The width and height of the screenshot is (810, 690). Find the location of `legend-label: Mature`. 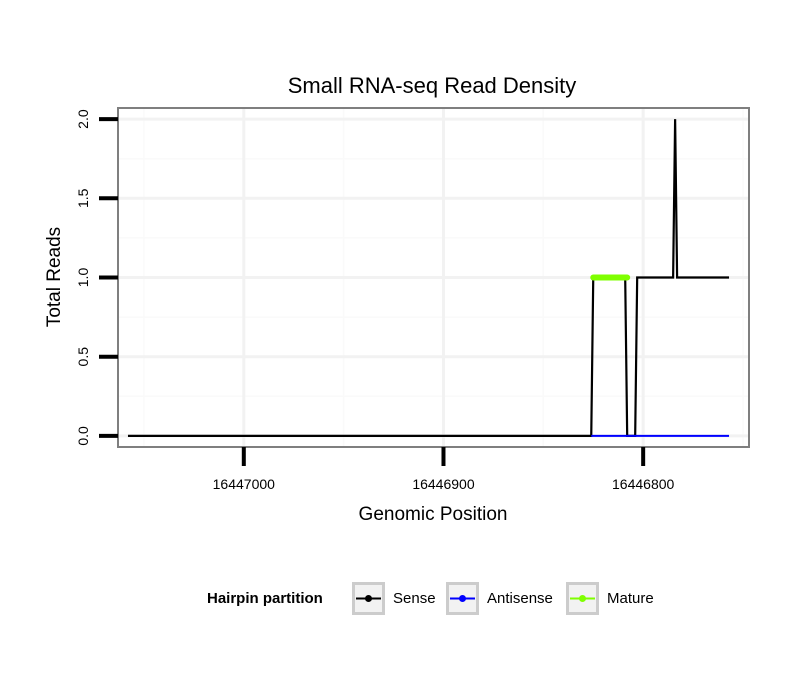

legend-label: Mature is located at coordinates (630, 598).